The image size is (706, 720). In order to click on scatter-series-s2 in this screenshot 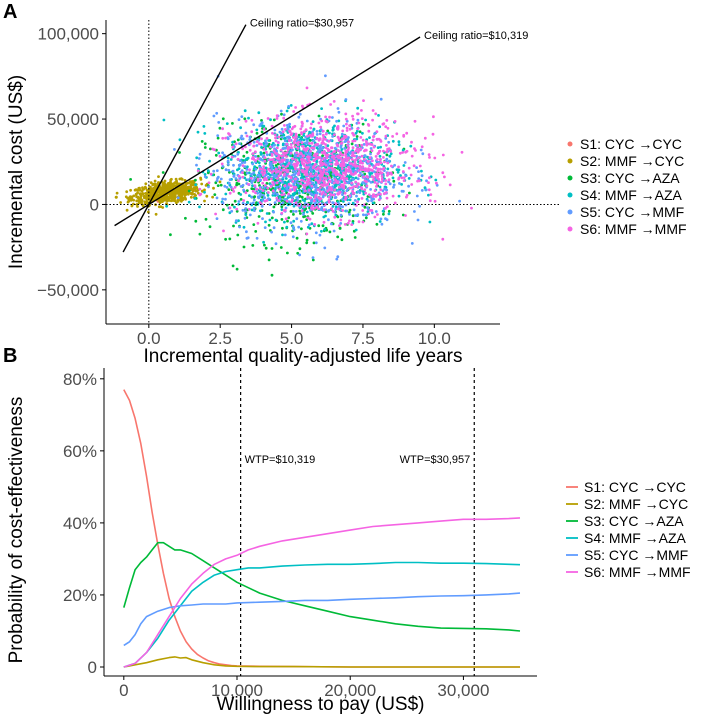, I will do `click(168, 195)`.